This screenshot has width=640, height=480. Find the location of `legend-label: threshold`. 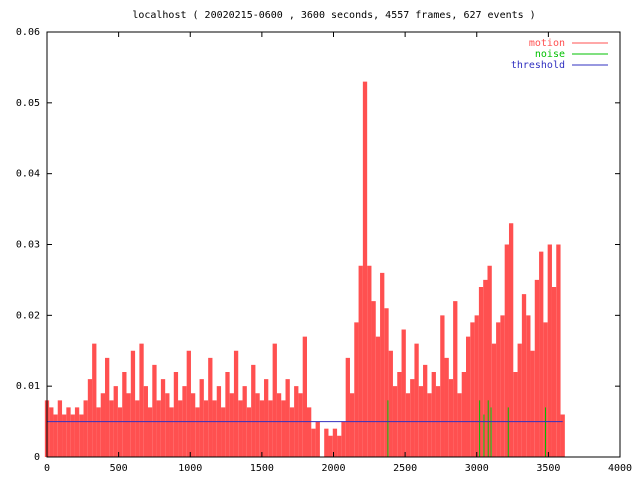

legend-label: threshold is located at coordinates (538, 65).